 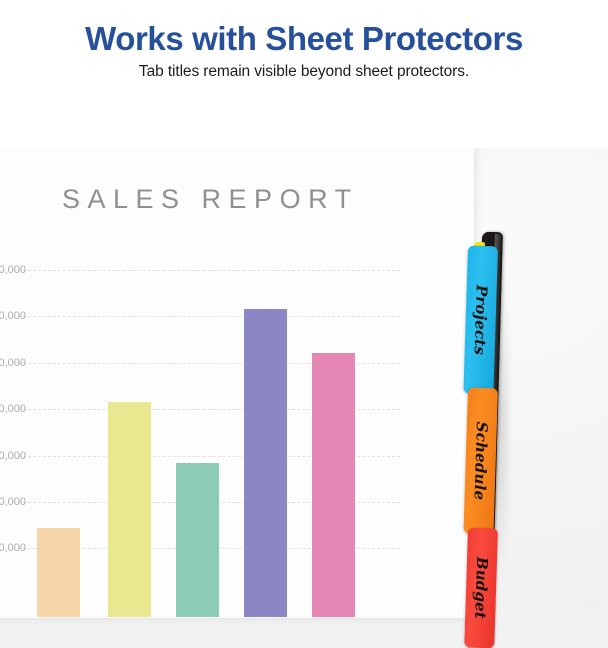 I want to click on tab-label-projects: Projects, so click(x=480, y=320).